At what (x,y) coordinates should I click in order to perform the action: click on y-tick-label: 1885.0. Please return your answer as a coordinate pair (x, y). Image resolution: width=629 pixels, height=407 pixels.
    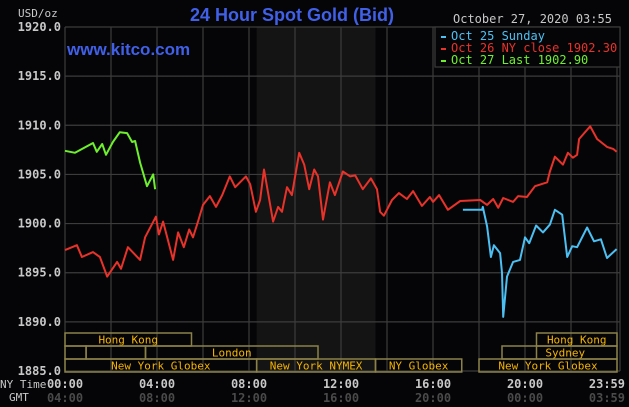
    Looking at the image, I should click on (39, 371).